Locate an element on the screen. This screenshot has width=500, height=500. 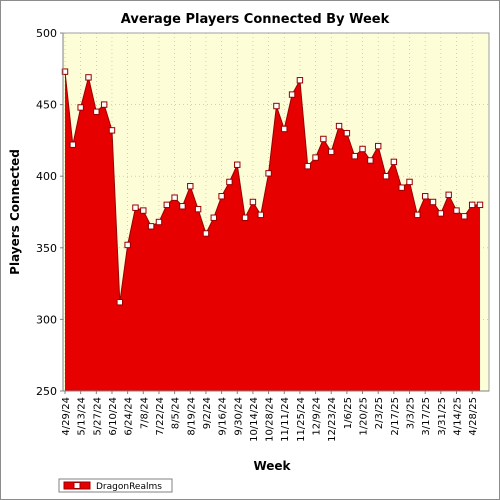
x-tick-label: 5/13/24 is located at coordinates (82, 416).